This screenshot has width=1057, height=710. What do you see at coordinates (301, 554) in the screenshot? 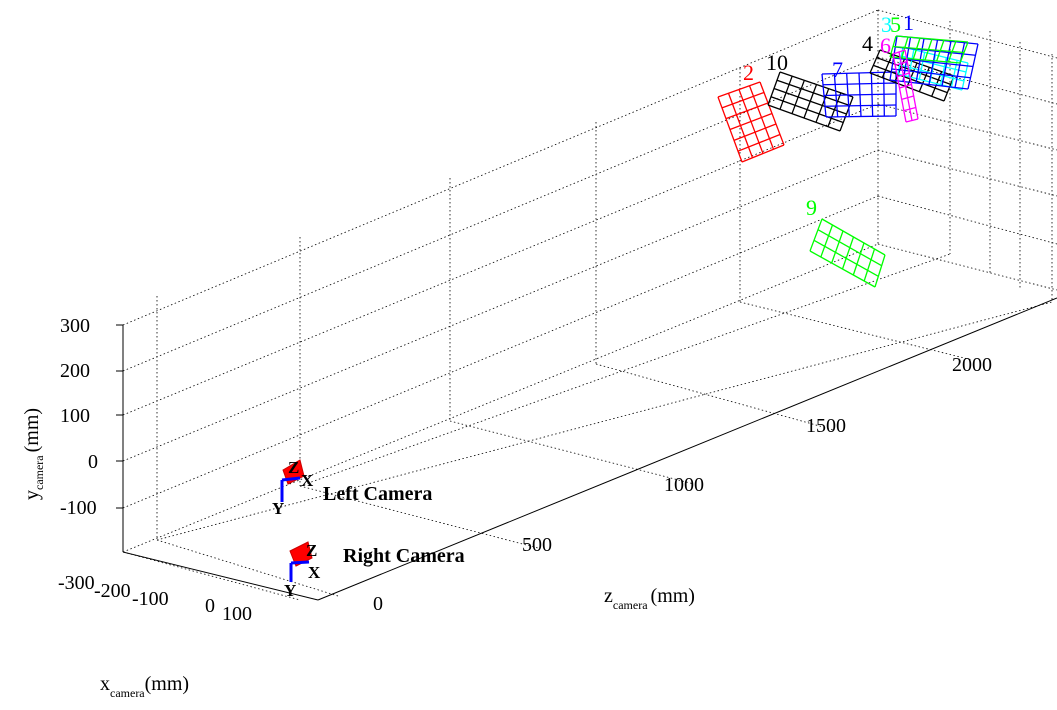
I see `right-camera-body` at bounding box center [301, 554].